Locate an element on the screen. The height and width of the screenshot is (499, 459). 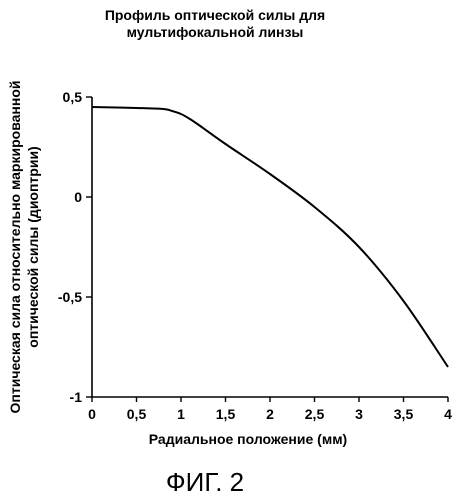
y-tick-label: -0,5 is located at coordinates (70, 297).